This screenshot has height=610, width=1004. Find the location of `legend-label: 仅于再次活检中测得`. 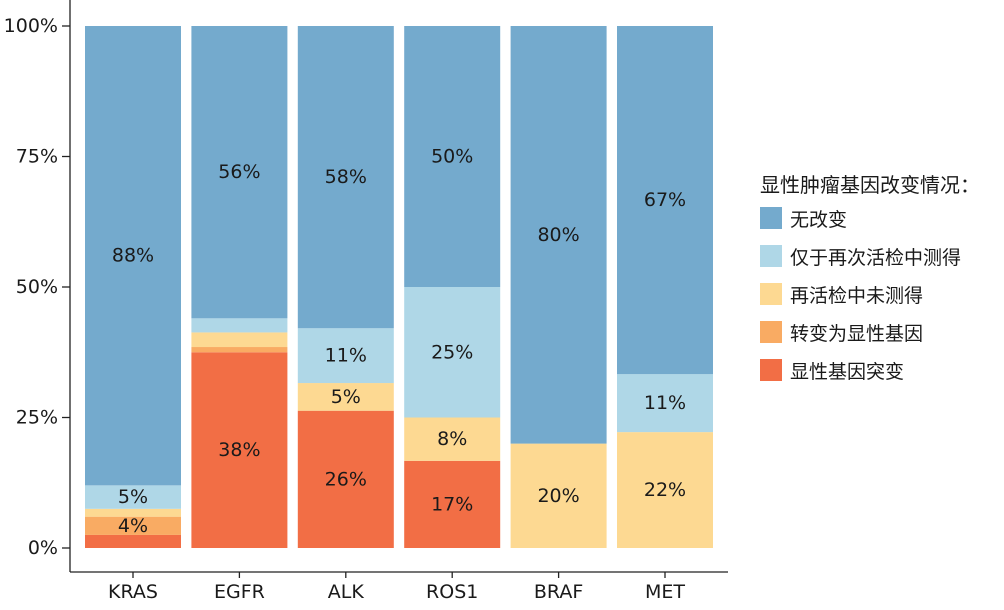

legend-label: 仅于再次活检中测得 is located at coordinates (876, 257).